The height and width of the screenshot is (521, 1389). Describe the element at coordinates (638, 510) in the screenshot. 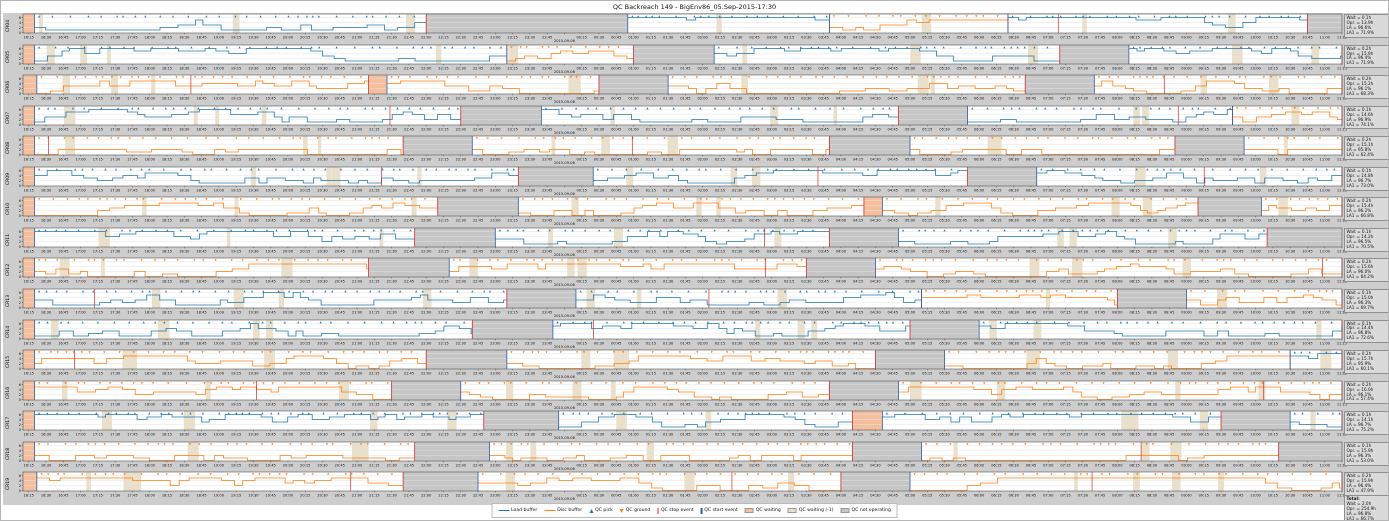

I see `legend-label: QC ground` at that location.